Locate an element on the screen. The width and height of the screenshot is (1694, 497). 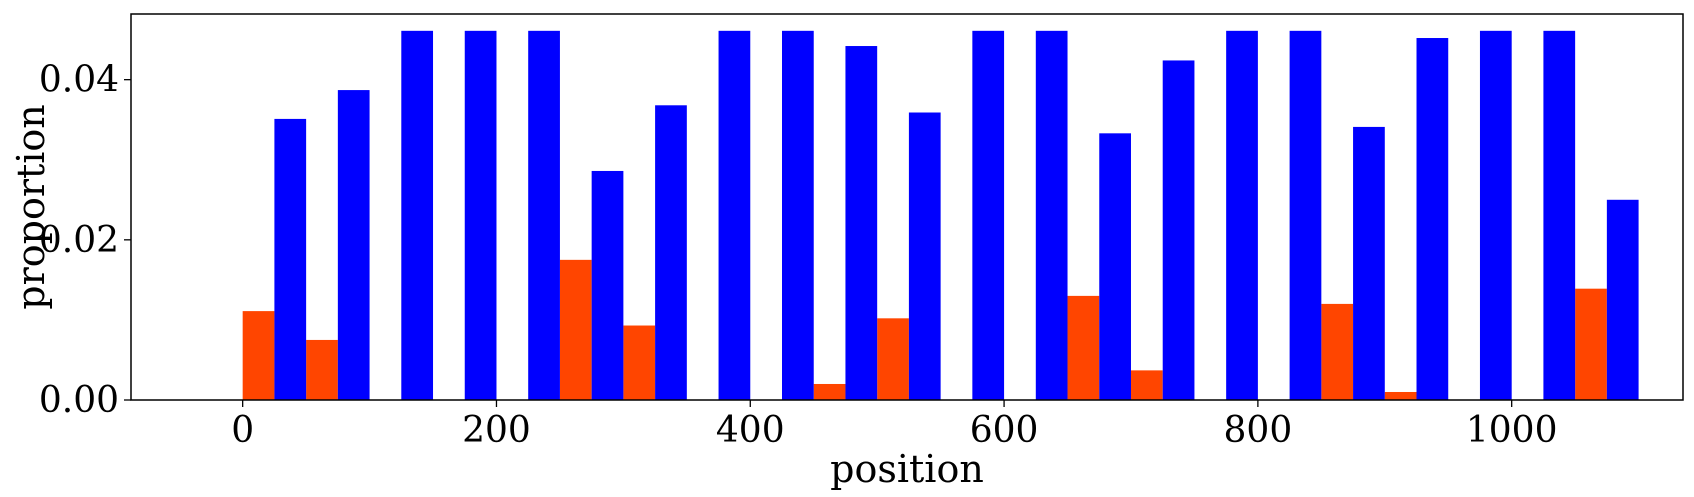
x-tick-label-1: 200 is located at coordinates (496, 430).